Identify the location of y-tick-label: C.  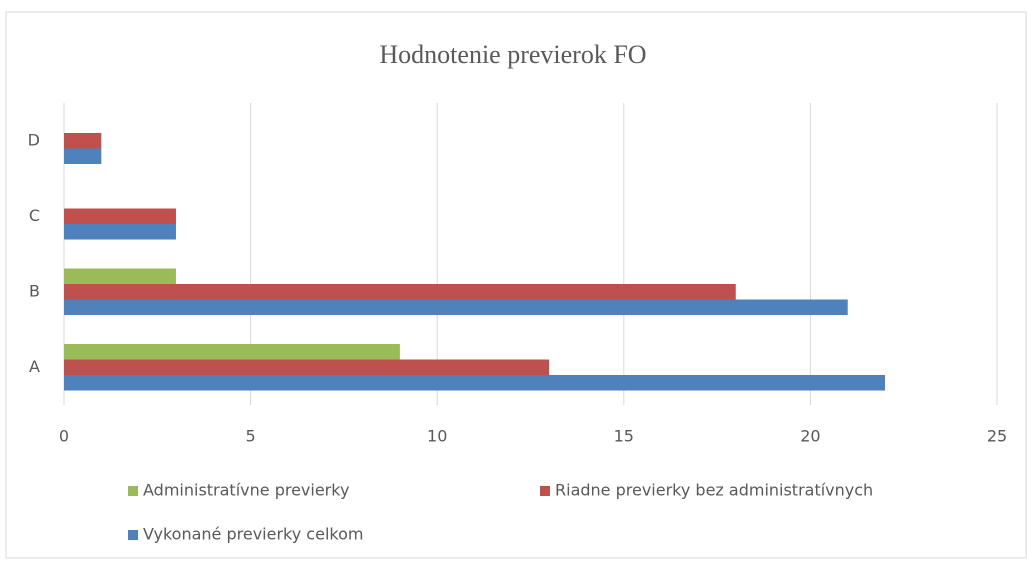
(34, 215).